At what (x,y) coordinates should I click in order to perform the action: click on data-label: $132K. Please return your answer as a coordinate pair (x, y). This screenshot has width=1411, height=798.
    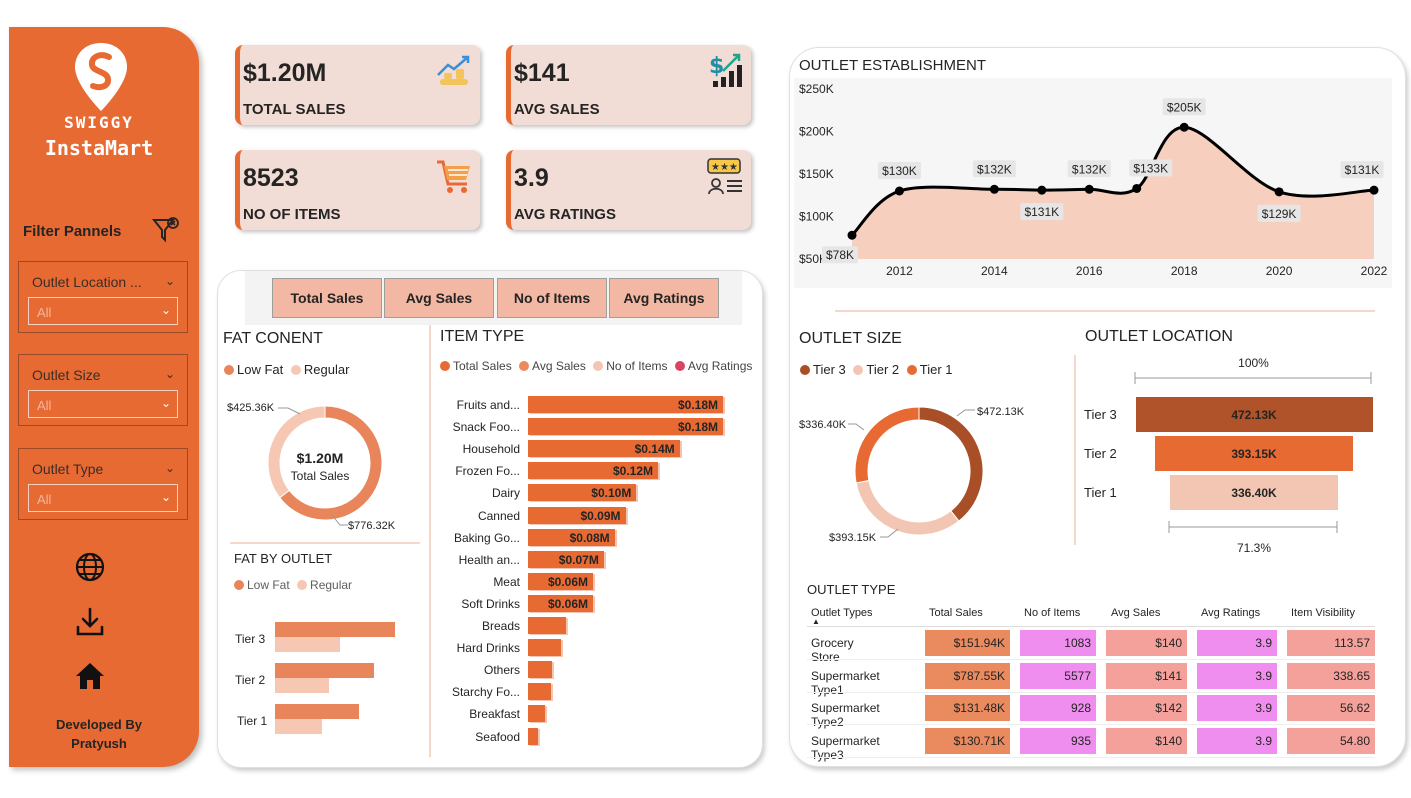
    Looking at the image, I should click on (1089, 169).